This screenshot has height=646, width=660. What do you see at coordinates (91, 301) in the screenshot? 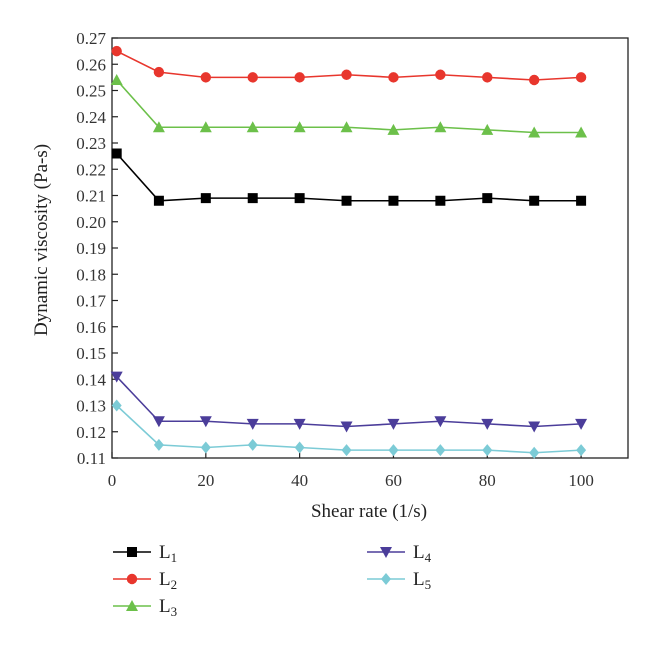
I see `y-tick-label: 0.17` at bounding box center [91, 301].